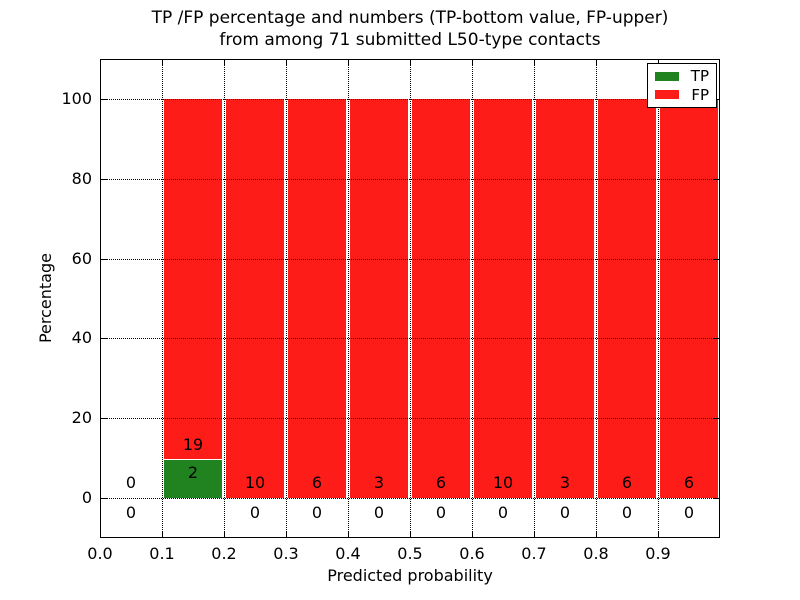 Image resolution: width=800 pixels, height=600 pixels. What do you see at coordinates (348, 553) in the screenshot?
I see `x-tick-label: 0.4` at bounding box center [348, 553].